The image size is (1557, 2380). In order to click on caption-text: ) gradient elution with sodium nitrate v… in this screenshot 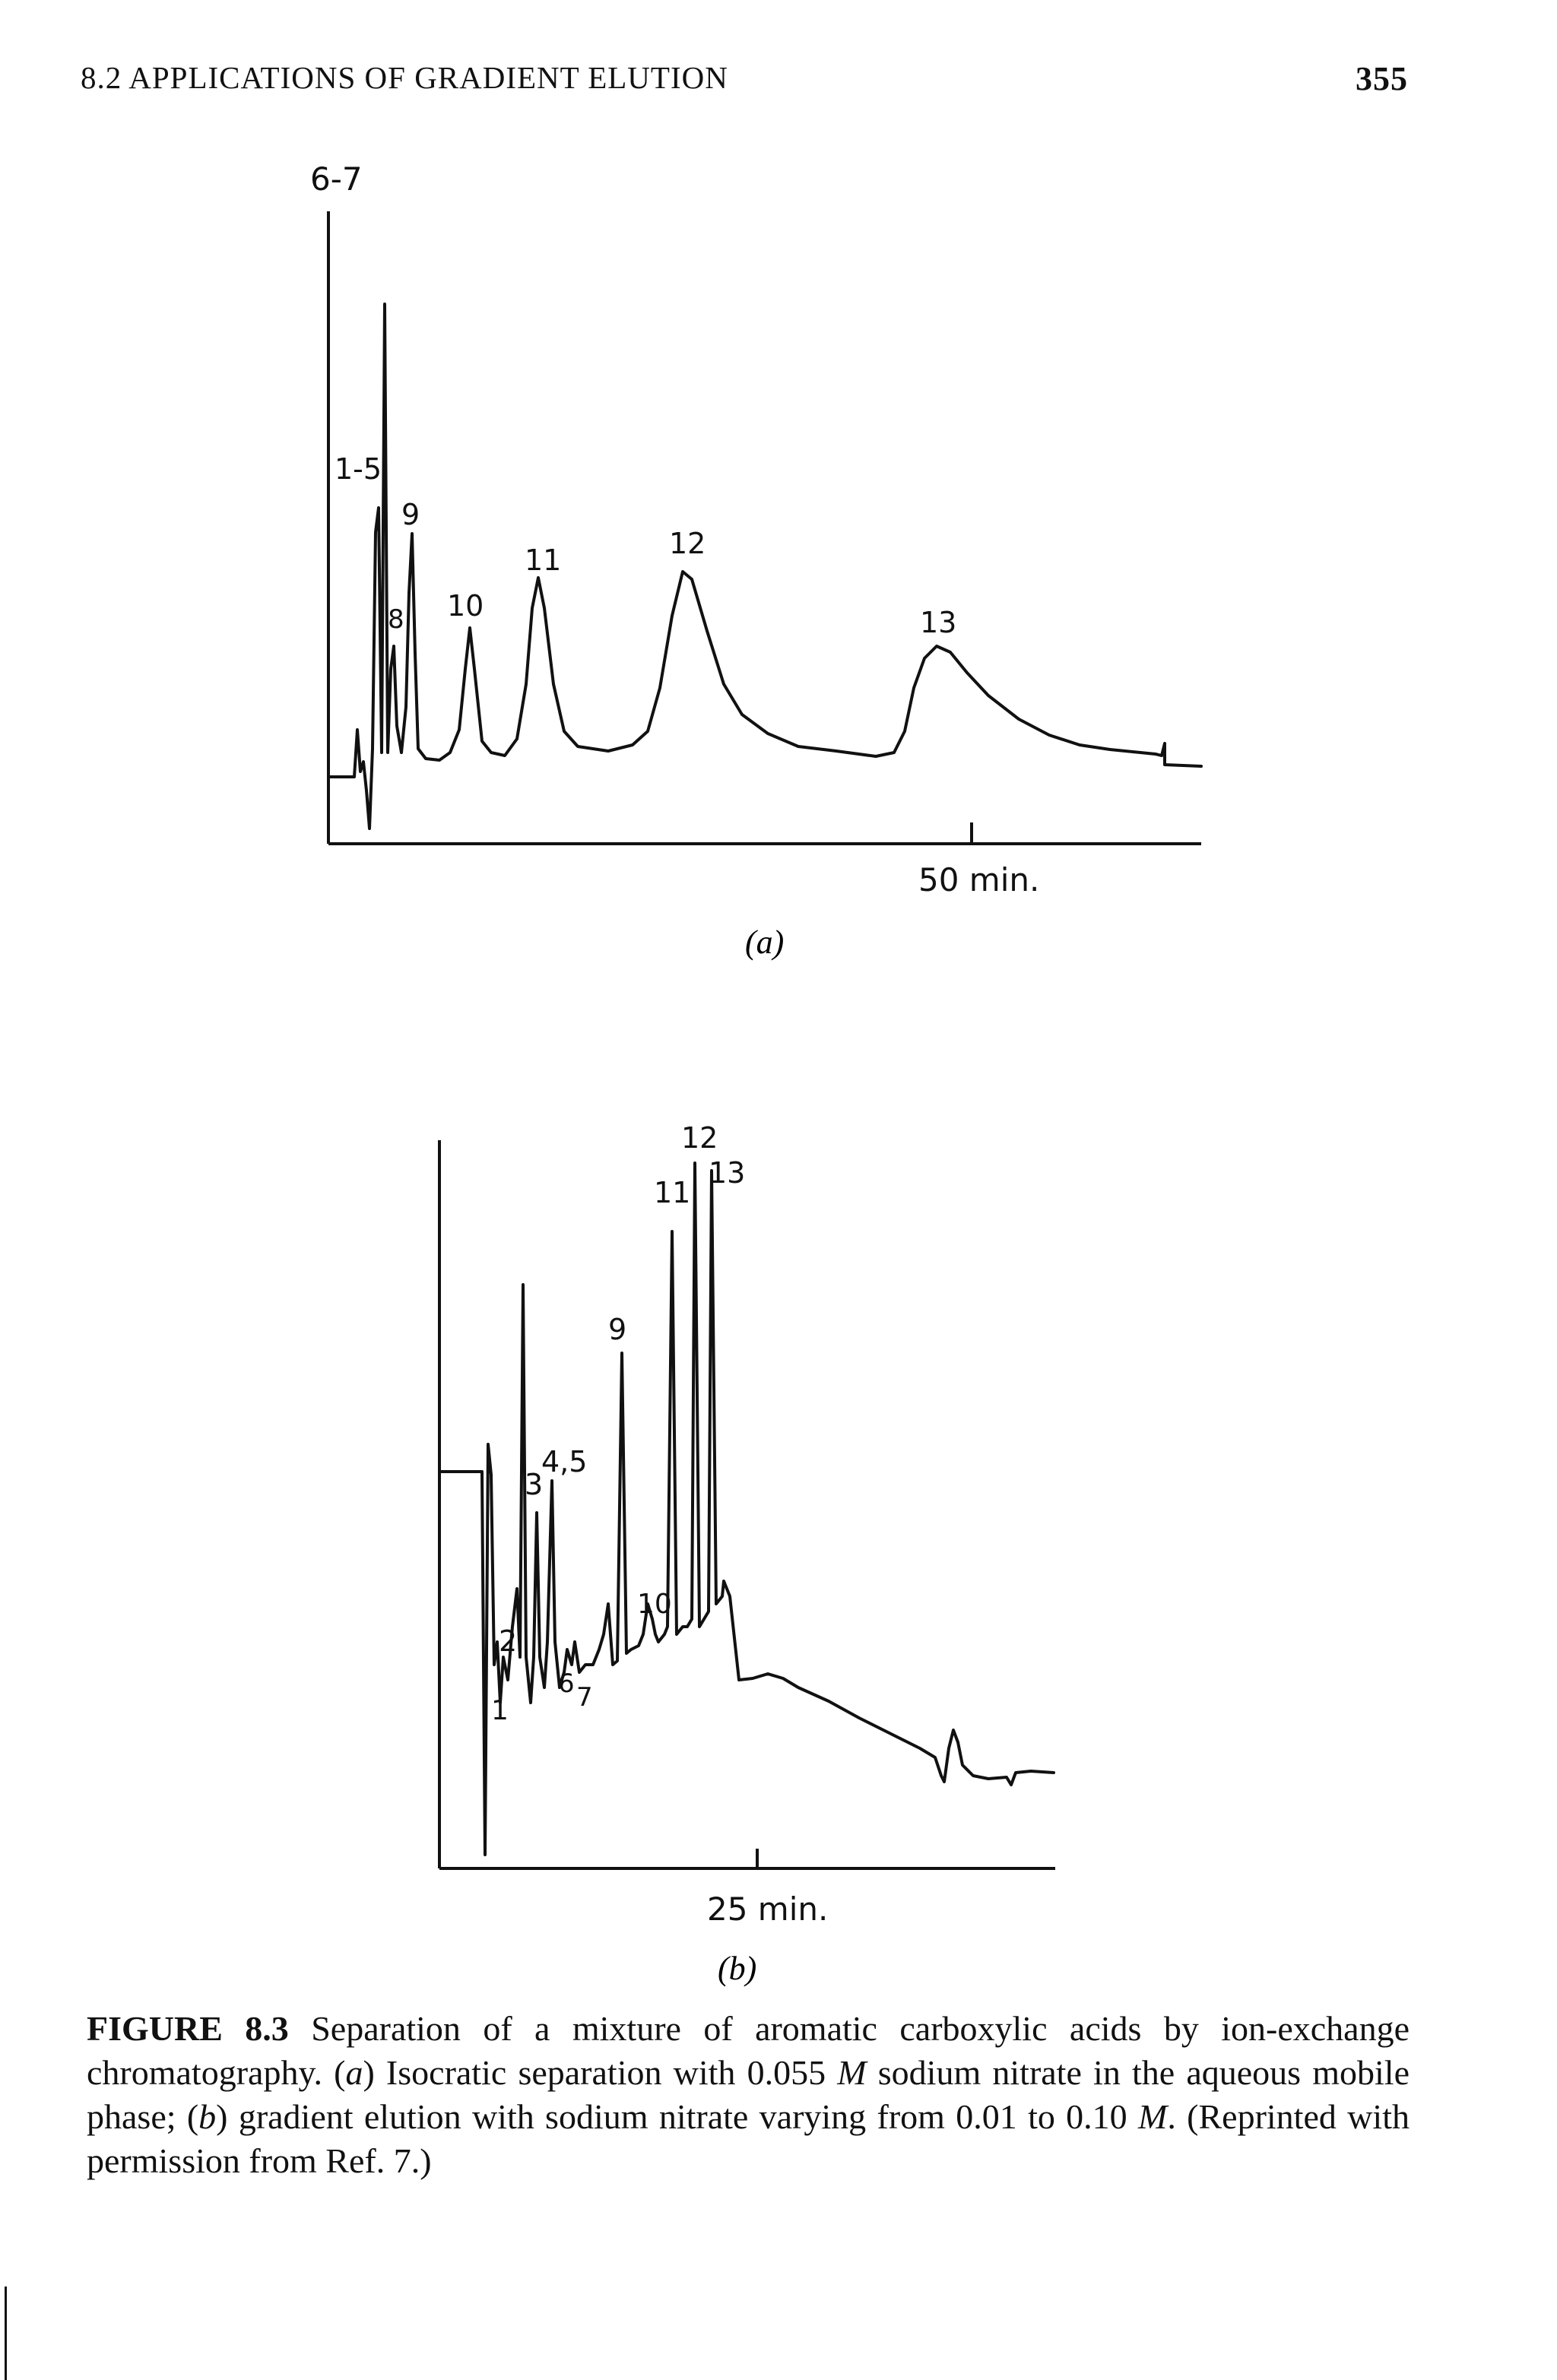, I will do `click(677, 2116)`.